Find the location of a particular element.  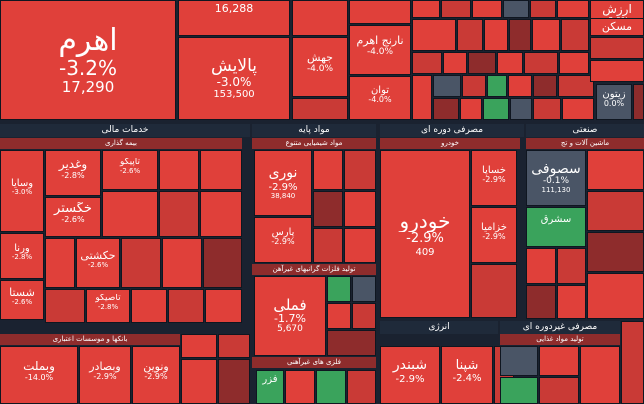

stock-tile: سشرق is located at coordinates (556, 227).